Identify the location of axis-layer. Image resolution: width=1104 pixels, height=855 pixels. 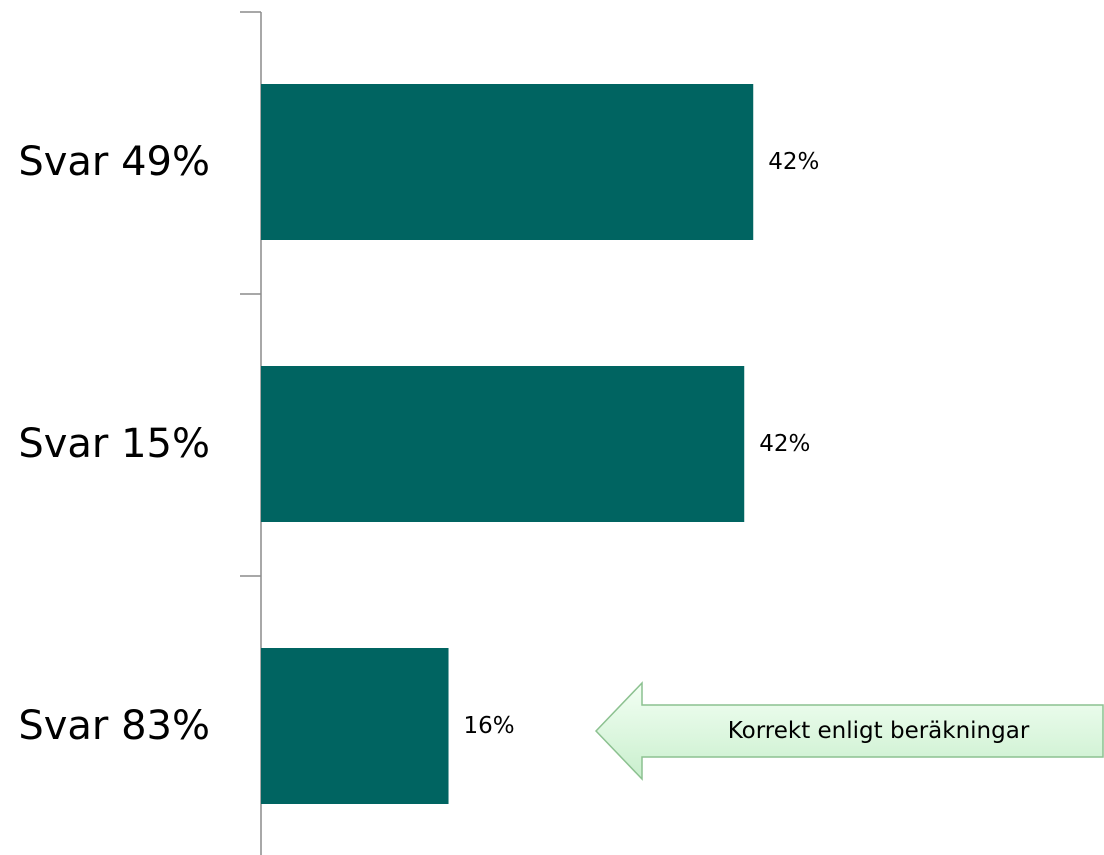
(251, 433).